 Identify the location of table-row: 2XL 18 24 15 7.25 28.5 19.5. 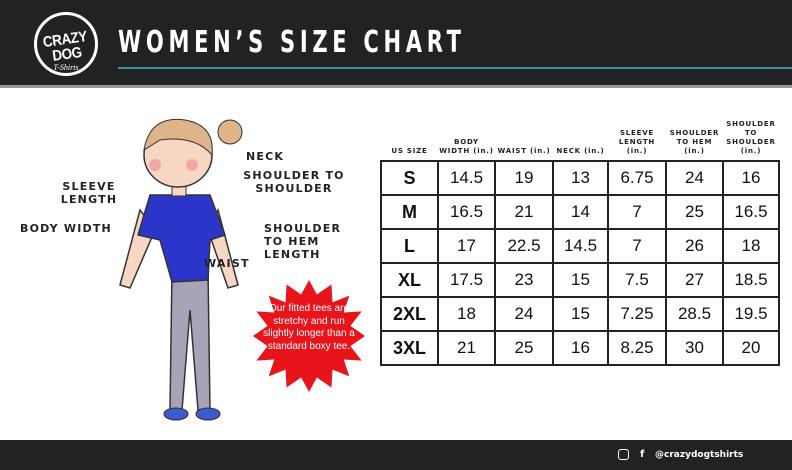
(580, 314).